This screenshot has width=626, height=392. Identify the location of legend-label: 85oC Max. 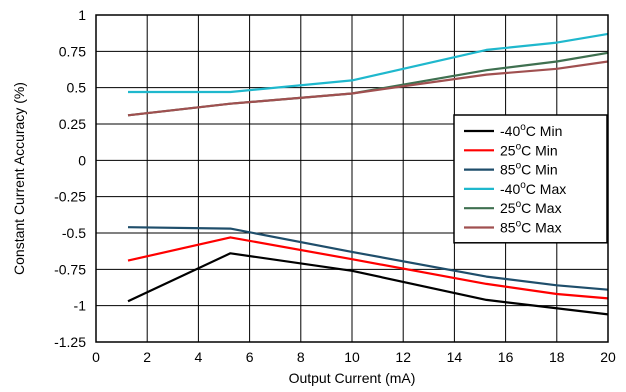
(531, 227).